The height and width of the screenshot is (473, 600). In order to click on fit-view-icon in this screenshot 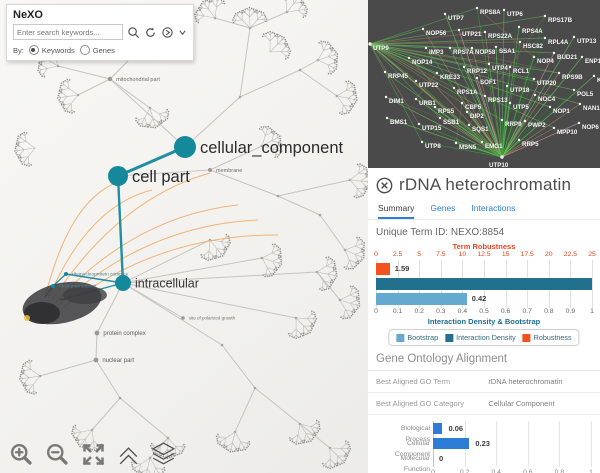, I will do `click(93, 454)`.